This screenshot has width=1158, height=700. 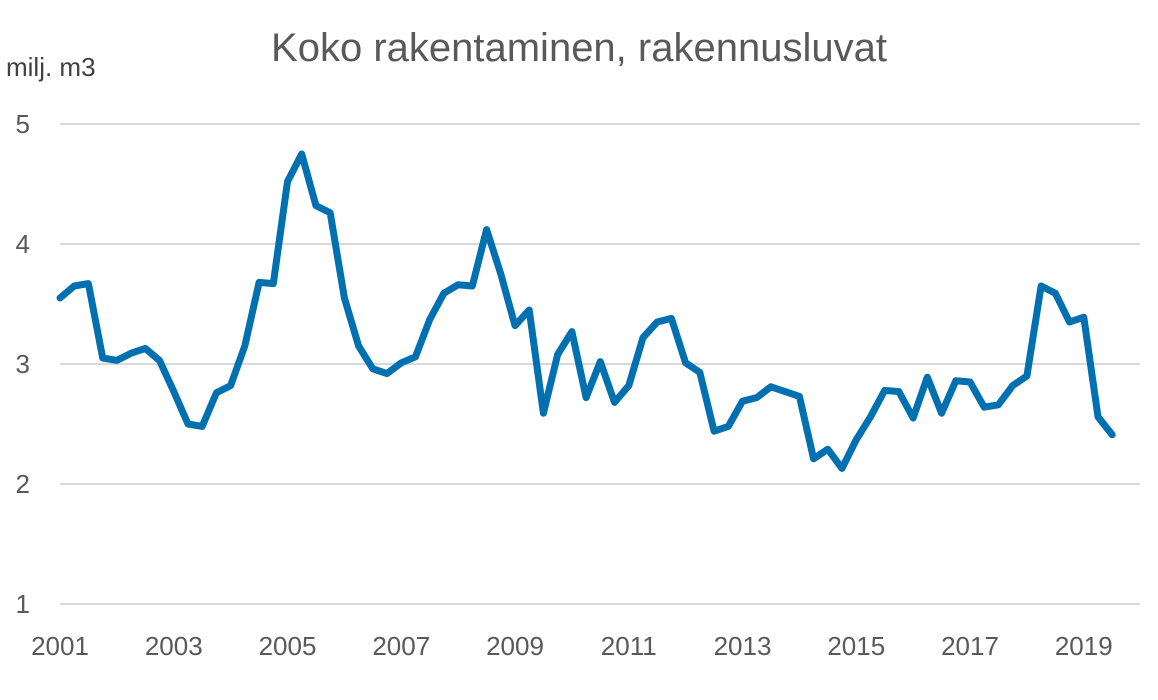 I want to click on y-tick-label: 1, so click(x=23, y=604).